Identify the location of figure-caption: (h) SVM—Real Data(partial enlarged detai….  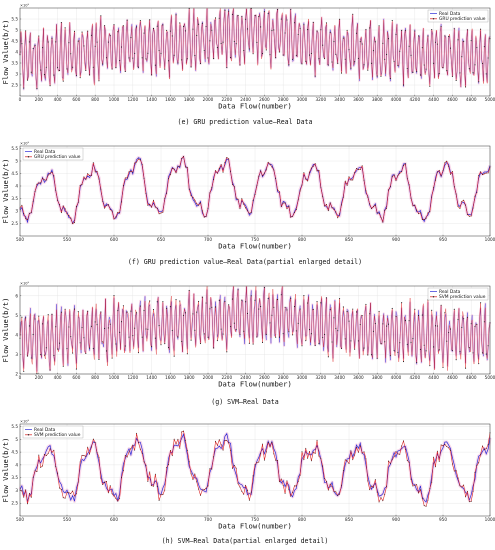
(245, 541).